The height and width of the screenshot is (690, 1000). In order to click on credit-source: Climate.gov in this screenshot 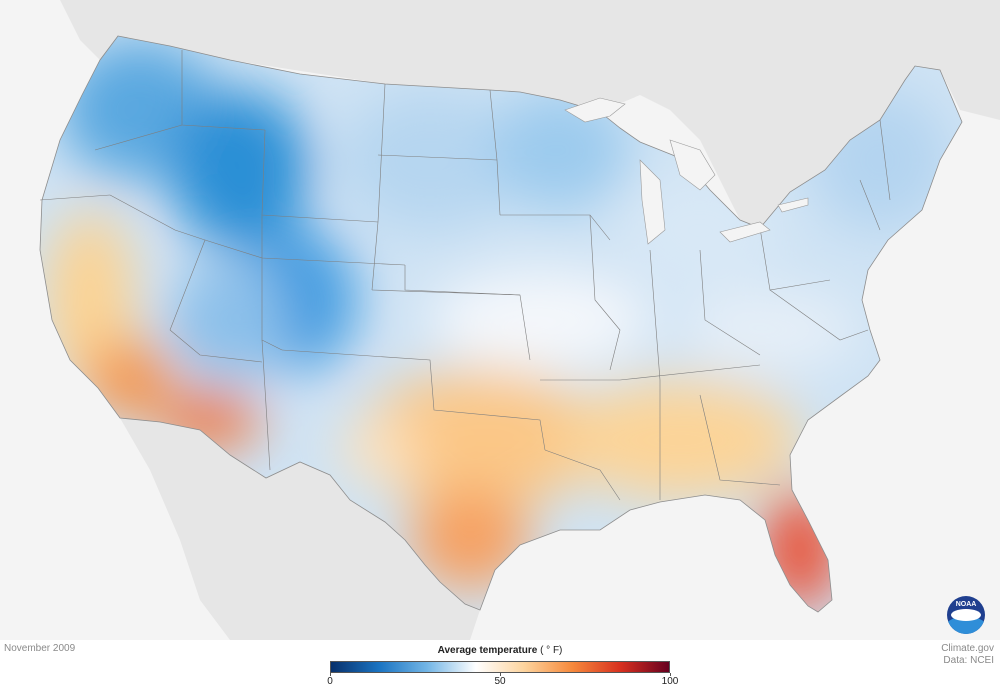, I will do `click(967, 648)`.